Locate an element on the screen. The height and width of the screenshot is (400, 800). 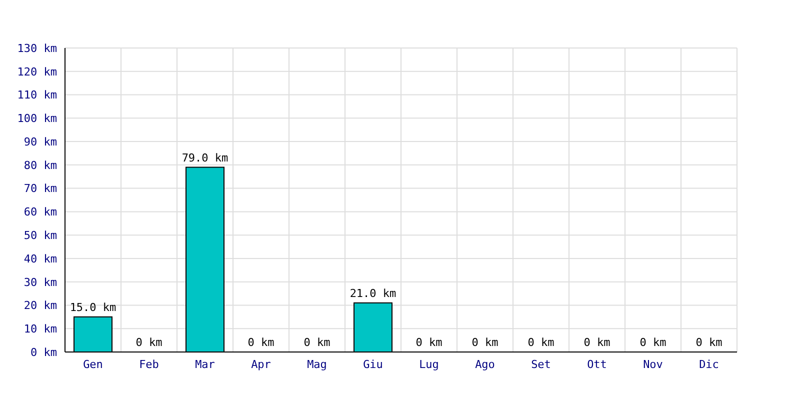
data-label: 79.0 km is located at coordinates (205, 157).